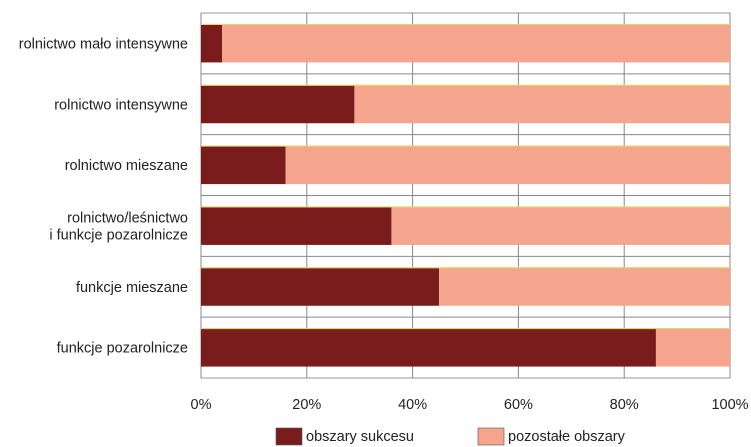 This screenshot has height=447, width=751. I want to click on x-tick-label: 20%, so click(306, 405).